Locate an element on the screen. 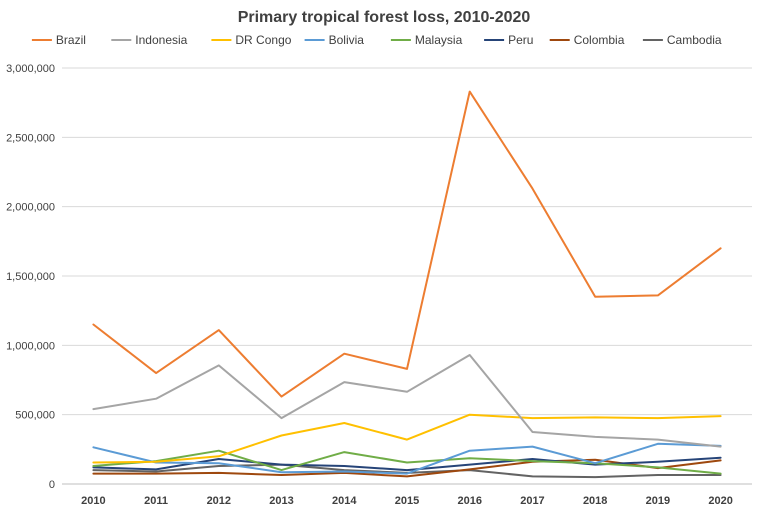 The image size is (768, 512). legend-label: Indonesia is located at coordinates (161, 40).